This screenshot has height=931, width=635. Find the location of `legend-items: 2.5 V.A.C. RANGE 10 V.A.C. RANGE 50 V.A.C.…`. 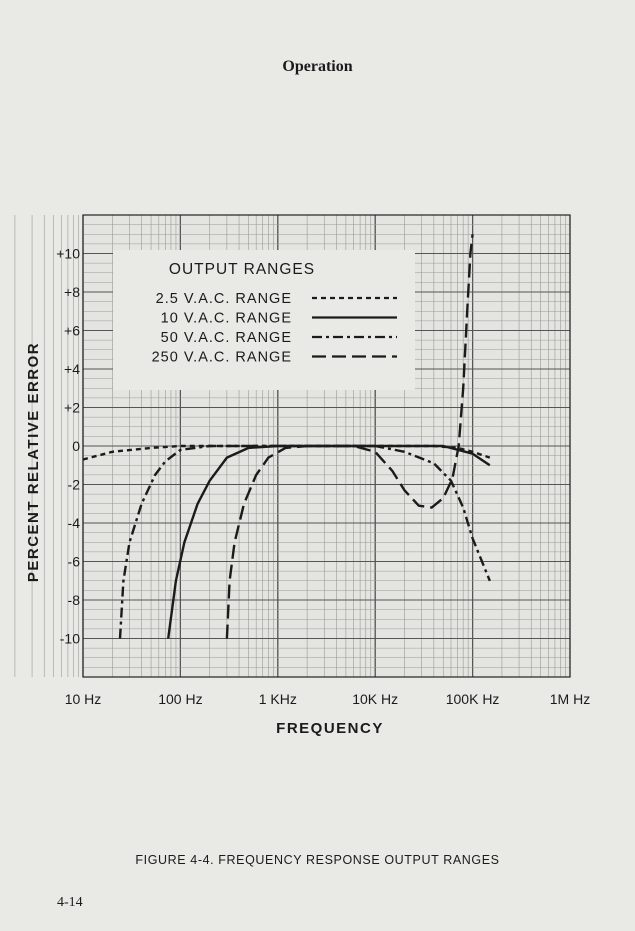

legend-items: 2.5 V.A.C. RANGE 10 V.A.C. RANGE 50 V.A.C.… is located at coordinates (274, 328).